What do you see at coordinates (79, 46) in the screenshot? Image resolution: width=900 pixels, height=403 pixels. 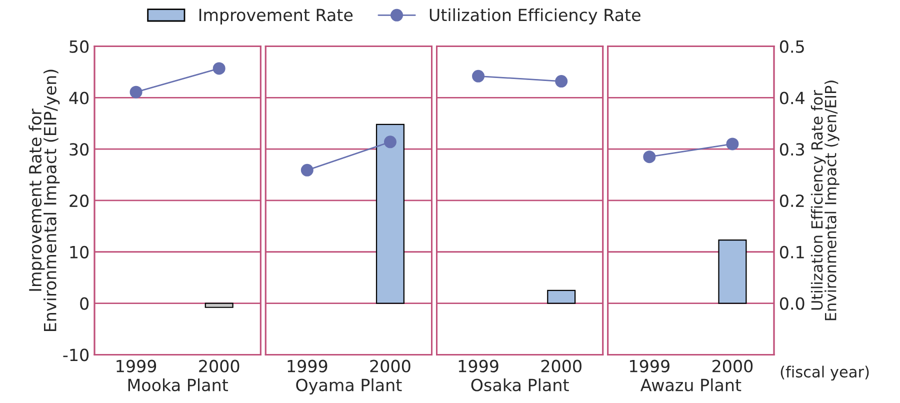 I see `y-tick-label: 50` at bounding box center [79, 46].